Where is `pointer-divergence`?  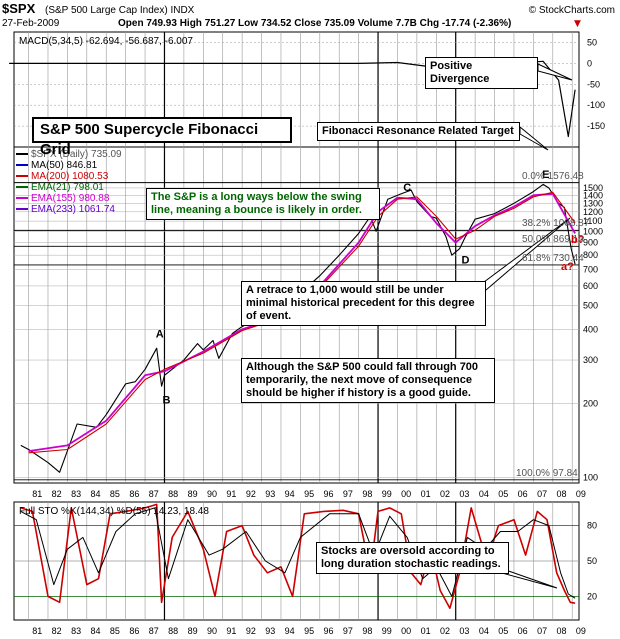 pointer-divergence is located at coordinates (555, 72).